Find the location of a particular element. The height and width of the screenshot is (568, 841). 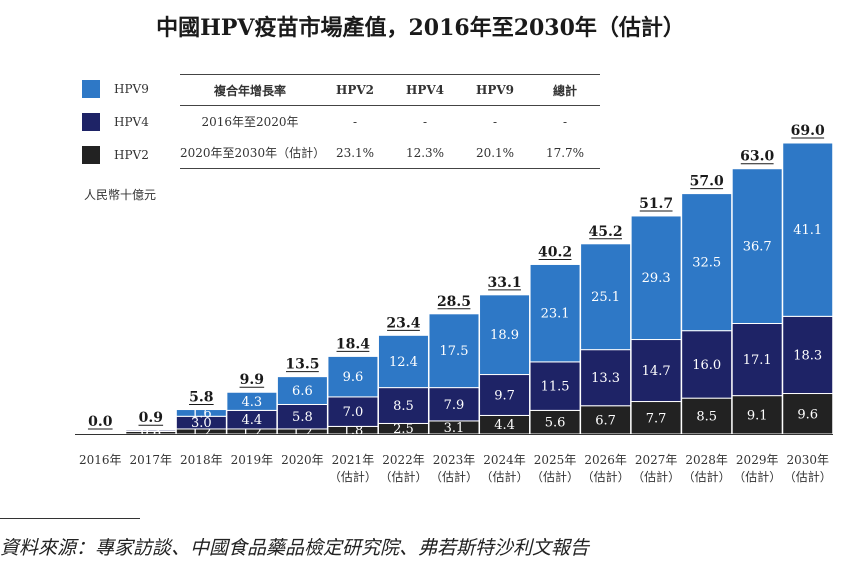

legend-item-hpv9: HPV9 is located at coordinates (115, 89).